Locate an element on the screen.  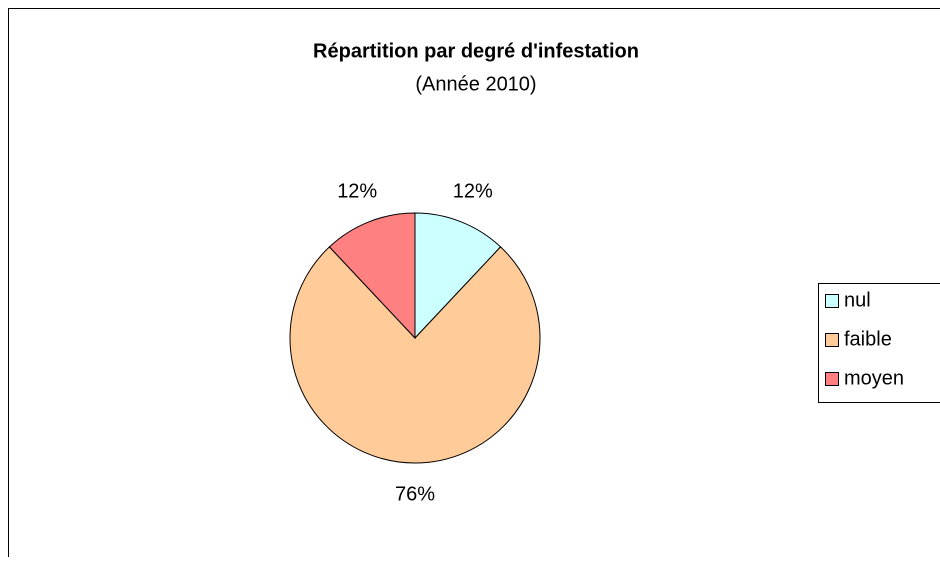
legend-label: nul is located at coordinates (857, 300).